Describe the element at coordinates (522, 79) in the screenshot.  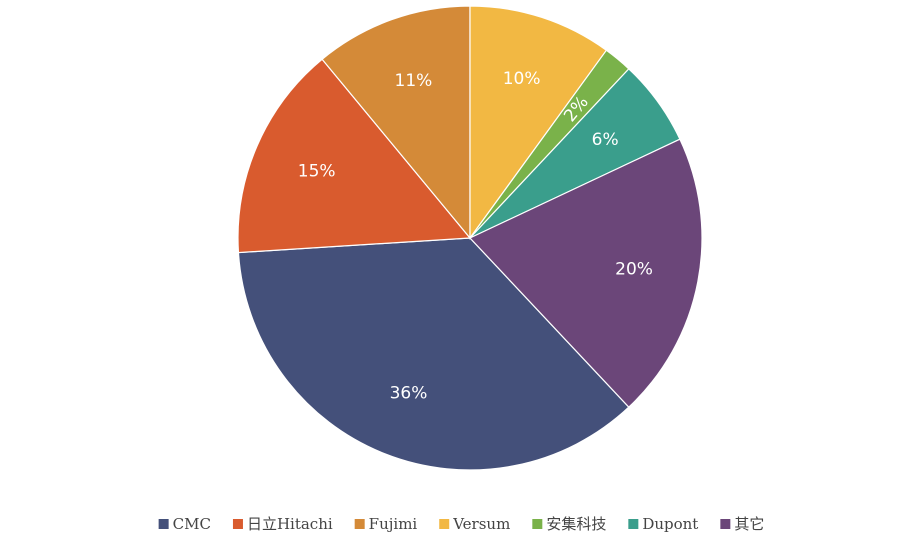
I see `data-label: 10%` at that location.